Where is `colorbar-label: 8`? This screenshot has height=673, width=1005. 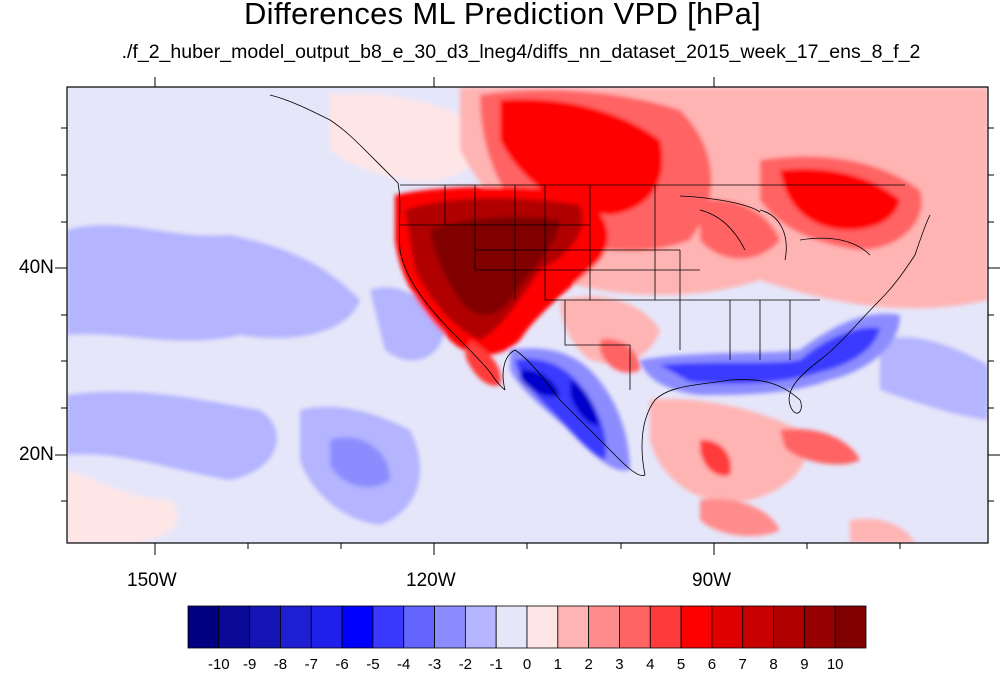 colorbar-label: 8 is located at coordinates (773, 664).